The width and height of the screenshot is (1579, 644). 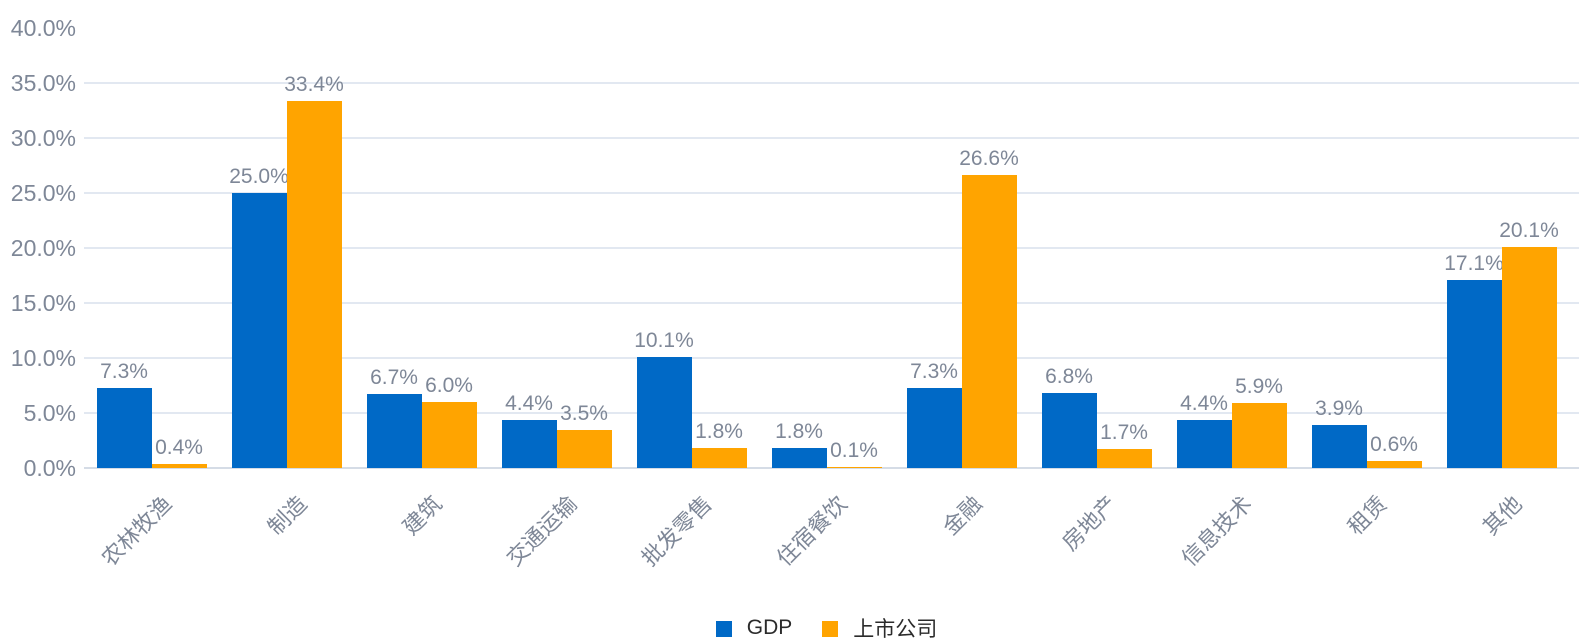 I want to click on x-axis-category-label: 信息技术, so click(x=1217, y=531).